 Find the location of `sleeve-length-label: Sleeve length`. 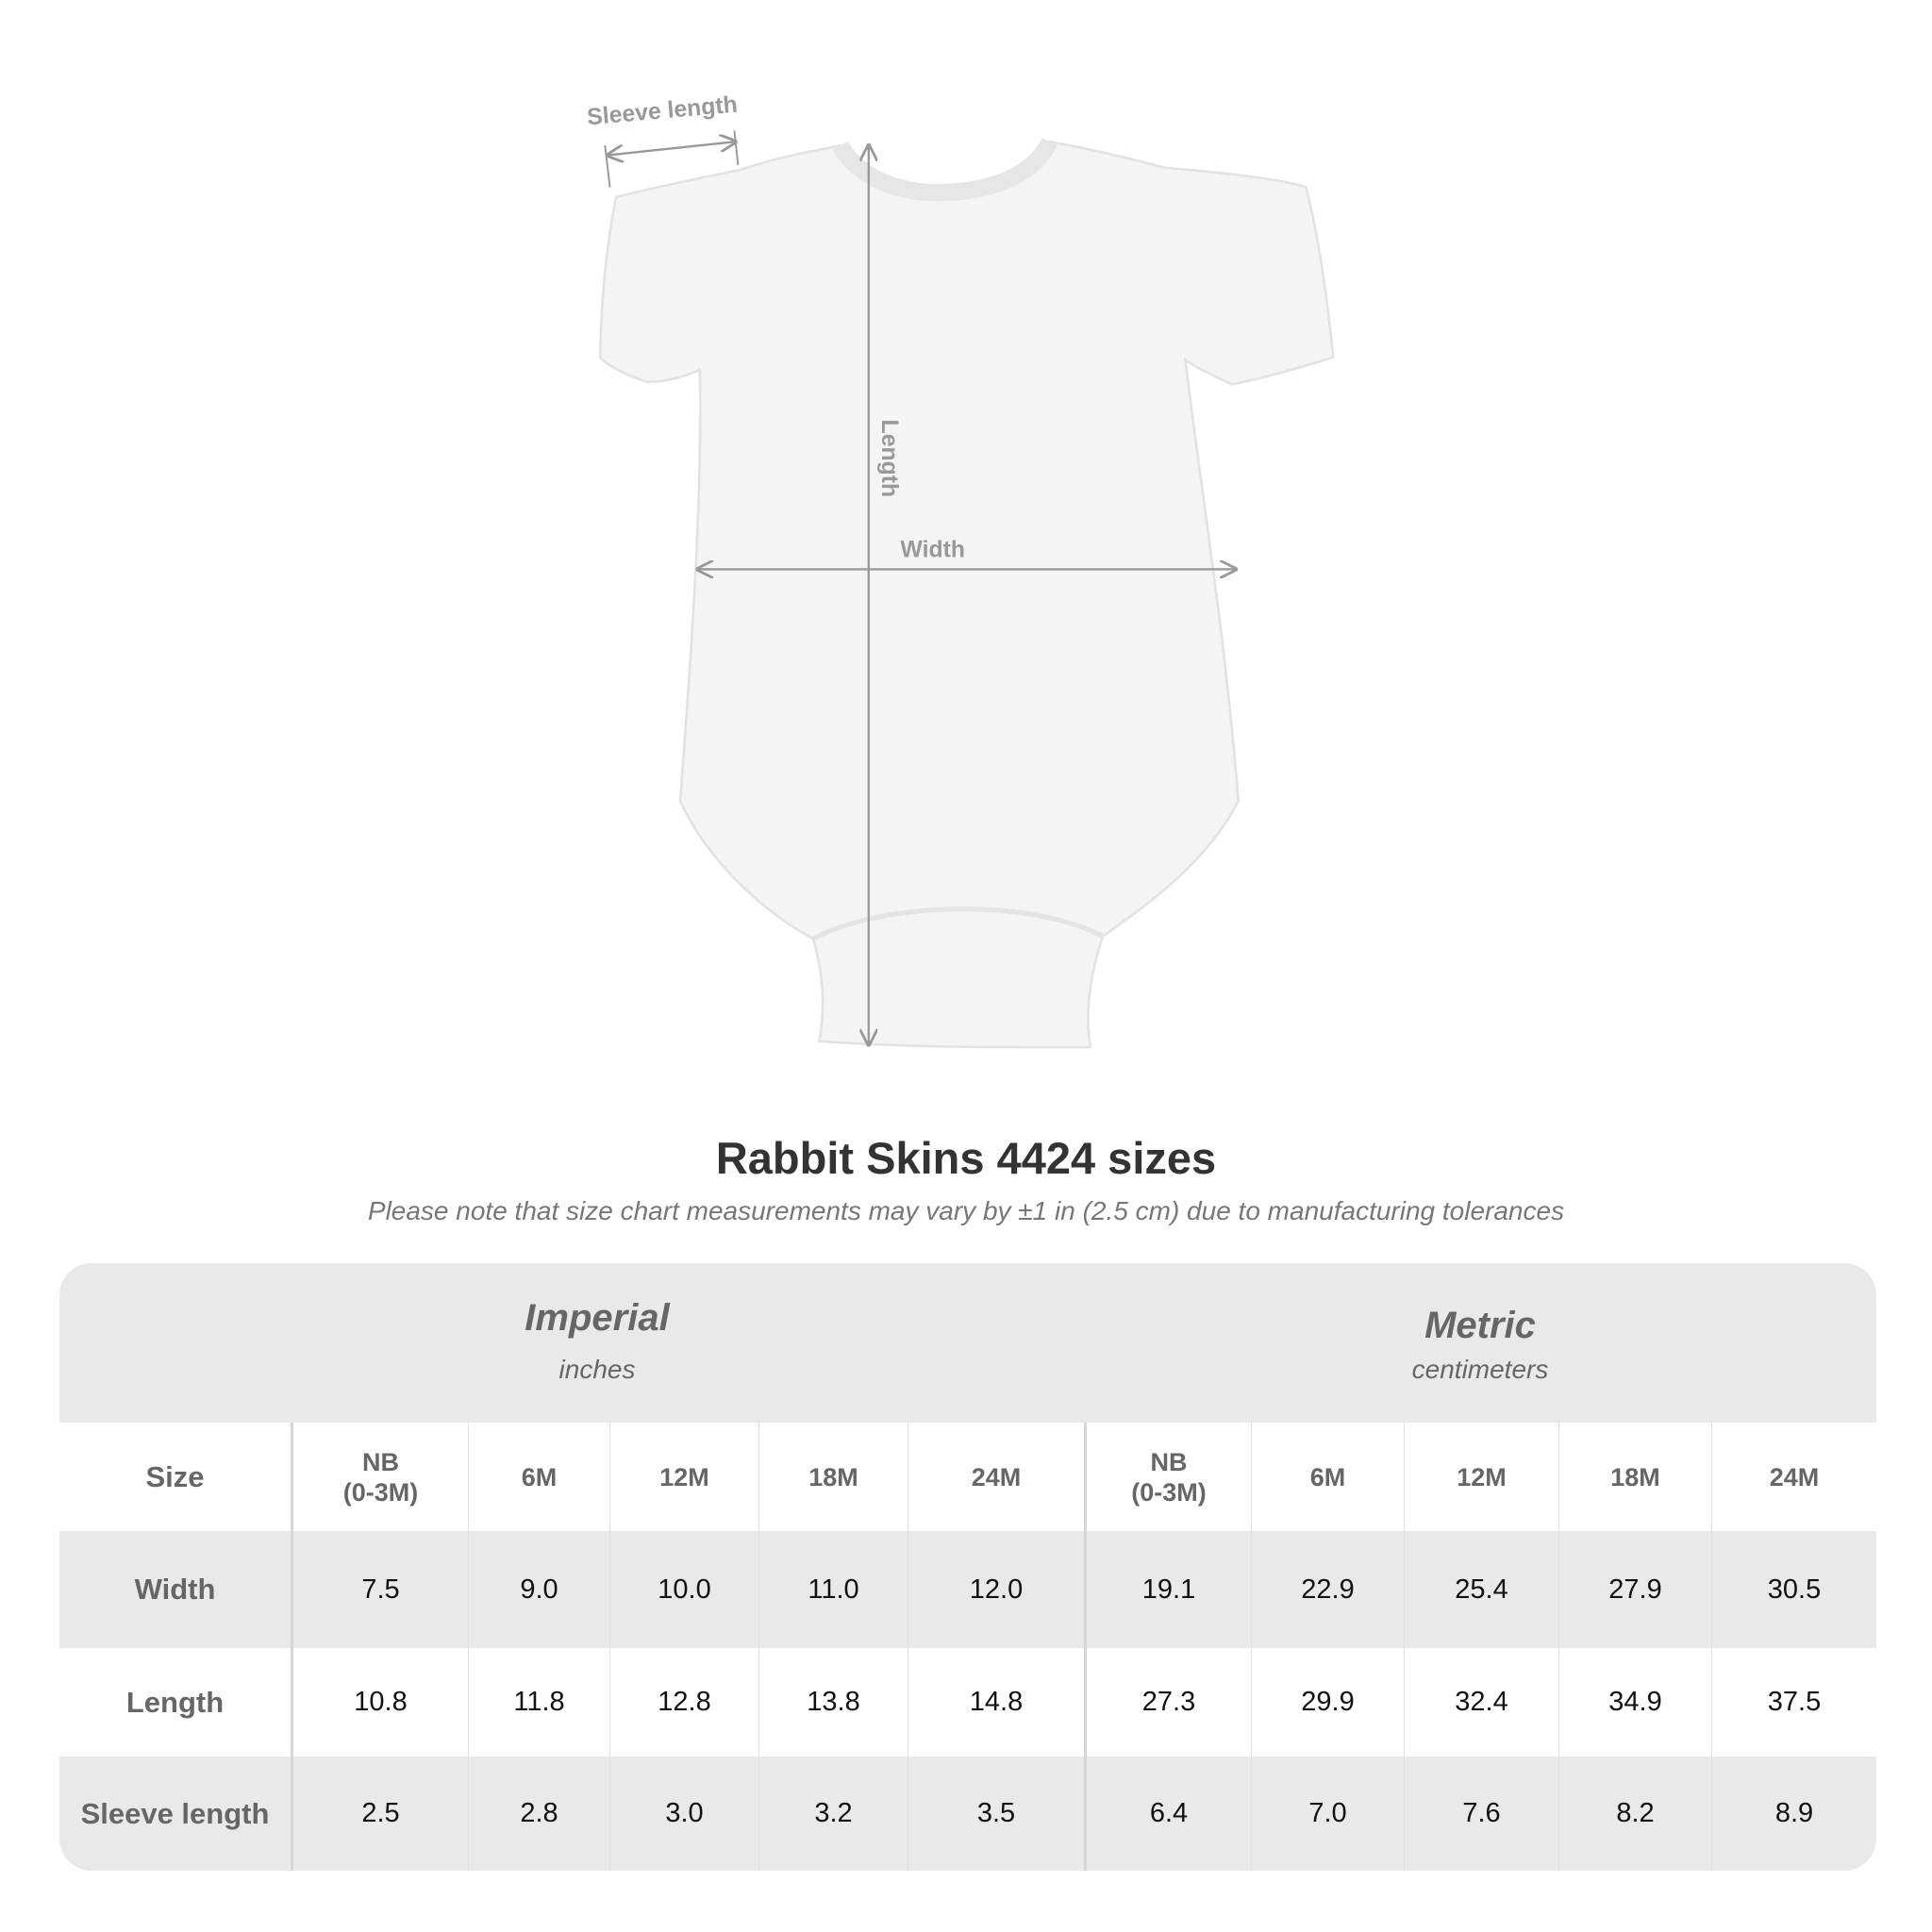

sleeve-length-label: Sleeve length is located at coordinates (663, 111).